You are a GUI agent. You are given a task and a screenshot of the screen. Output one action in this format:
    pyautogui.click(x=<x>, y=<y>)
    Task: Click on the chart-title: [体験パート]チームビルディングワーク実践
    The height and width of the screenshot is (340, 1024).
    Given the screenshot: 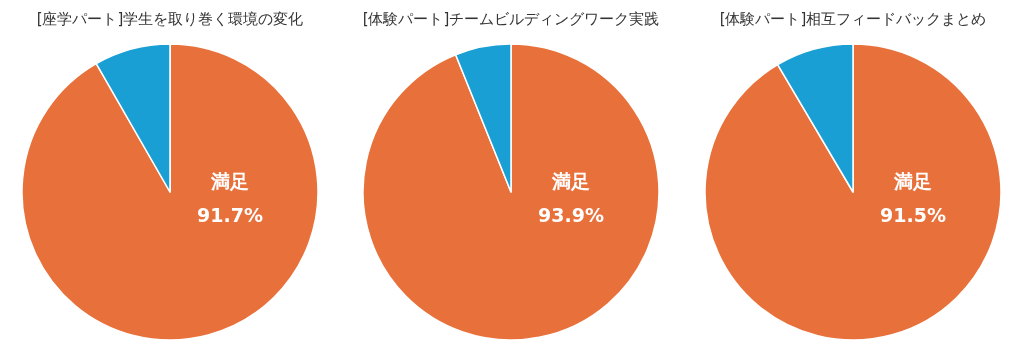 What is the action you would take?
    pyautogui.click(x=511, y=19)
    